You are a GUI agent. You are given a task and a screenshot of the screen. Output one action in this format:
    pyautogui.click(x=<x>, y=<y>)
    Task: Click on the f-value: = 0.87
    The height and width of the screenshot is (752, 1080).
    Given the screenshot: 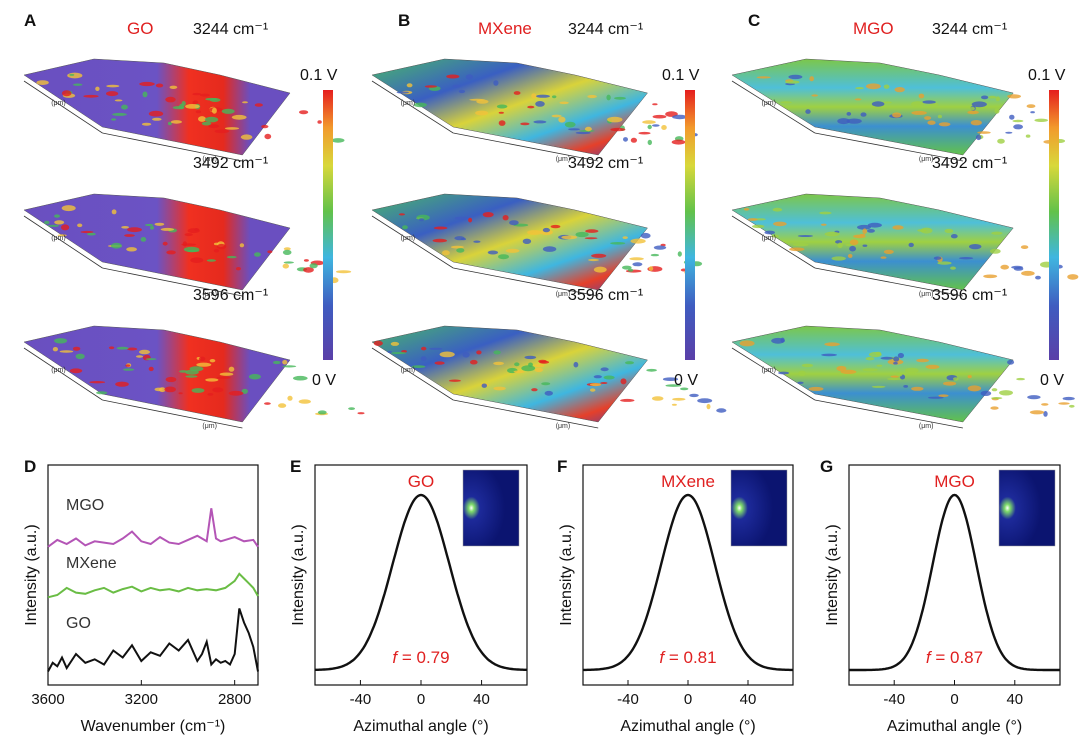 What is the action you would take?
    pyautogui.click(x=957, y=657)
    